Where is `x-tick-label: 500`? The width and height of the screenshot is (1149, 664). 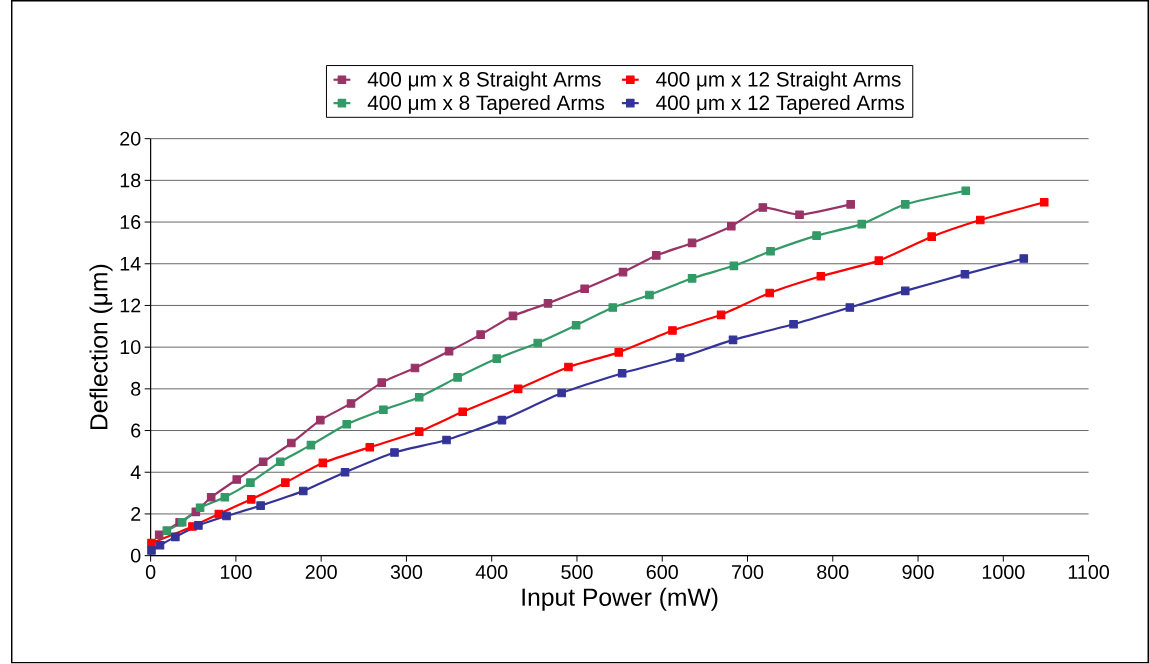
x-tick-label: 500 is located at coordinates (577, 572).